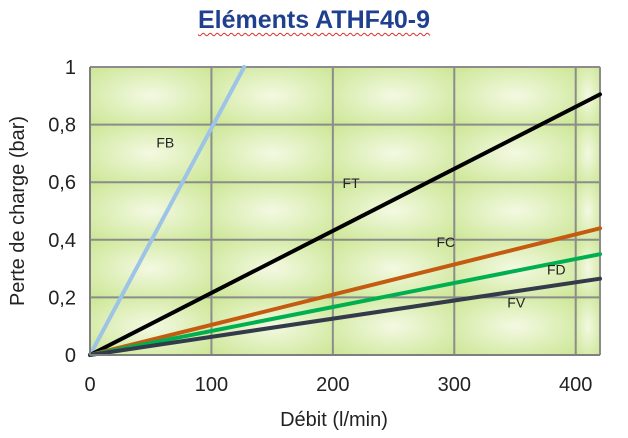  What do you see at coordinates (62, 183) in the screenshot?
I see `y-tick-label: 0,6` at bounding box center [62, 183].